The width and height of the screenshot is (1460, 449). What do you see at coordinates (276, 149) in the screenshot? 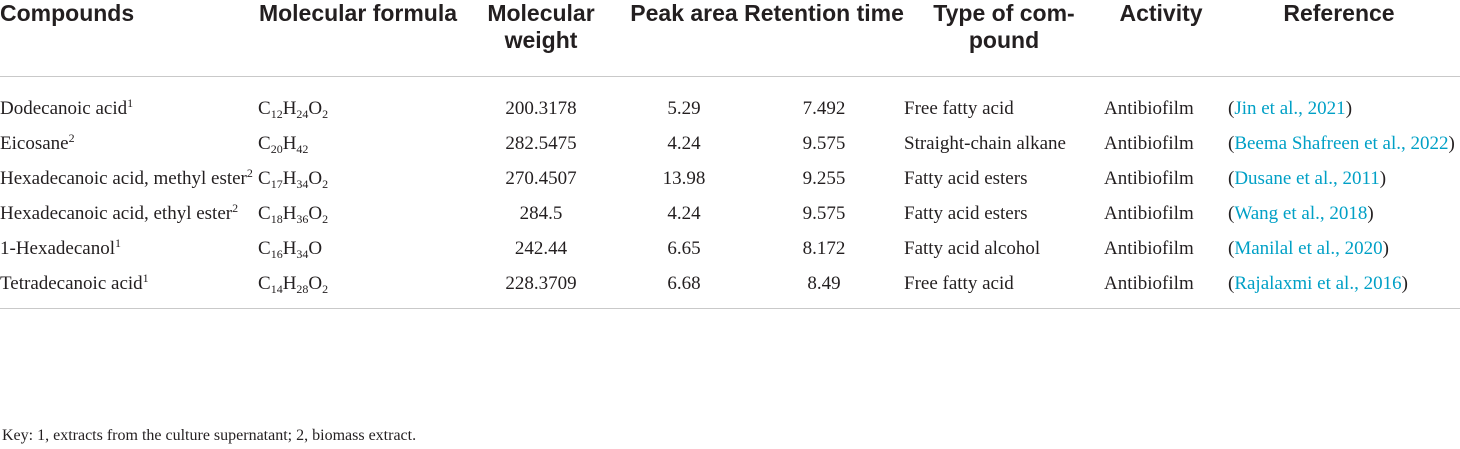
I see `formula-subscript: 20` at bounding box center [276, 149].